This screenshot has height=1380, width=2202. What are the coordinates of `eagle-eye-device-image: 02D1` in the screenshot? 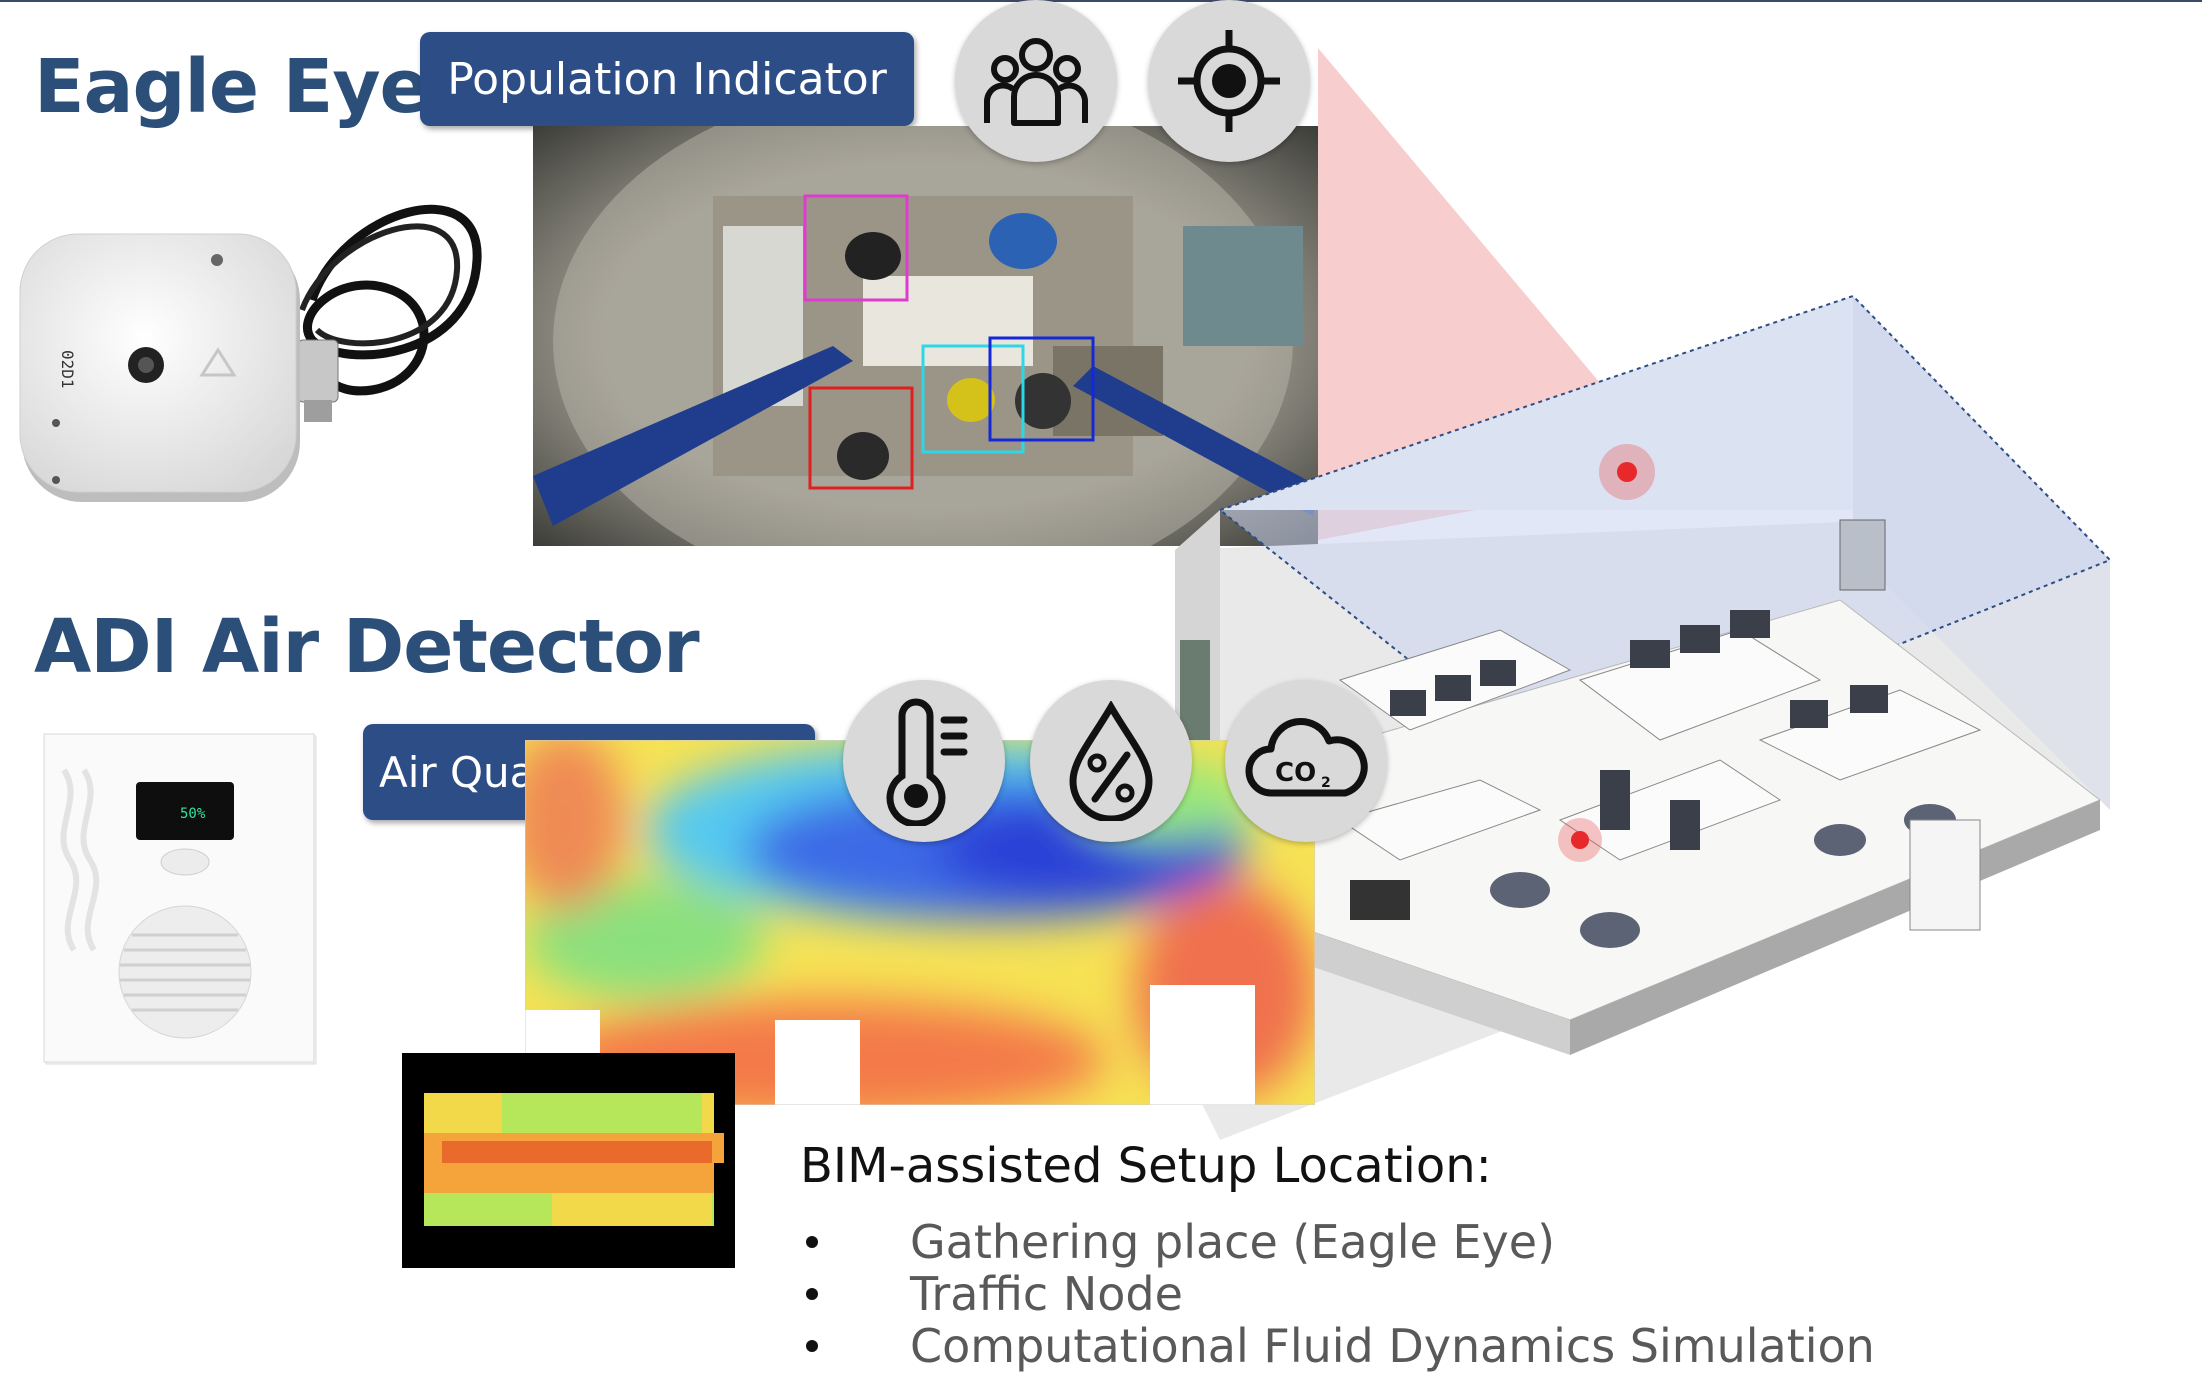 It's located at (250, 353).